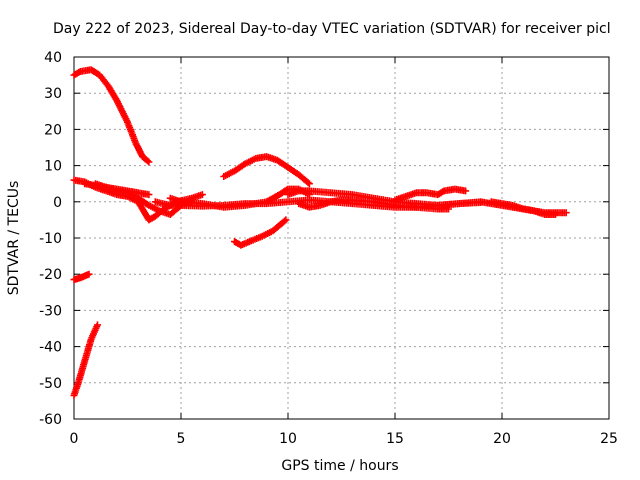 Image resolution: width=640 pixels, height=480 pixels. What do you see at coordinates (50, 311) in the screenshot?
I see `y-tick-label: -30` at bounding box center [50, 311].